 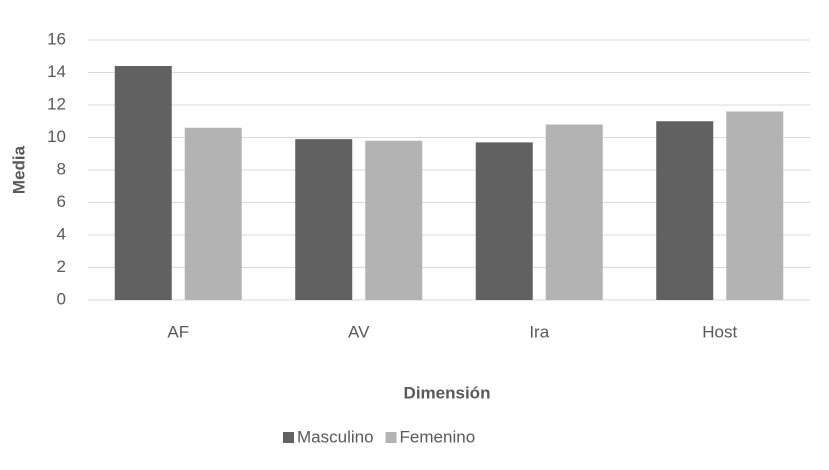 What do you see at coordinates (61, 233) in the screenshot?
I see `y-tick-label: 4` at bounding box center [61, 233].